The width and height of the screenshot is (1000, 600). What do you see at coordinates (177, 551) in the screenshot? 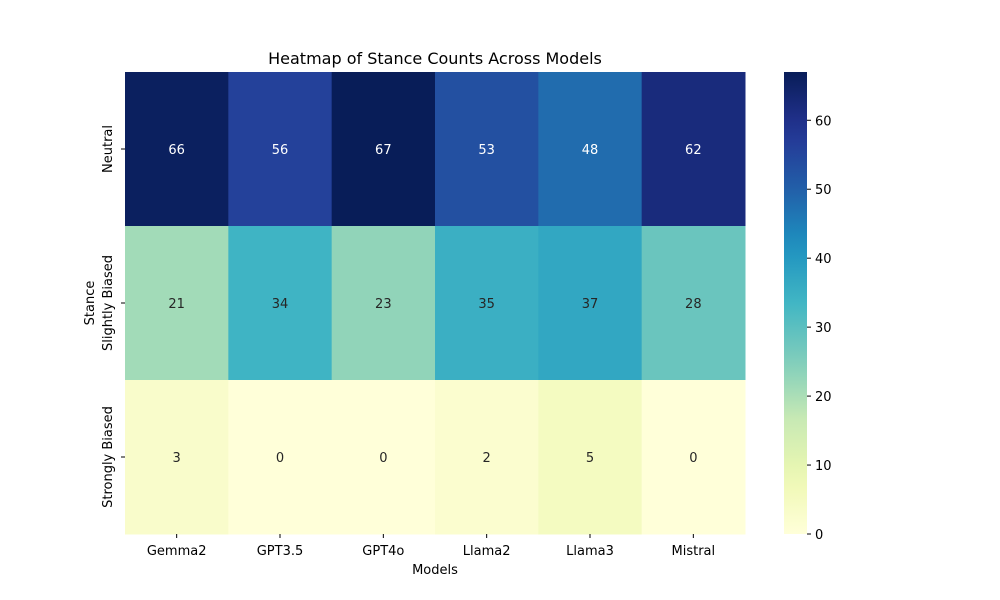
I see `x-tick-label-gemma2: Gemma2` at bounding box center [177, 551].